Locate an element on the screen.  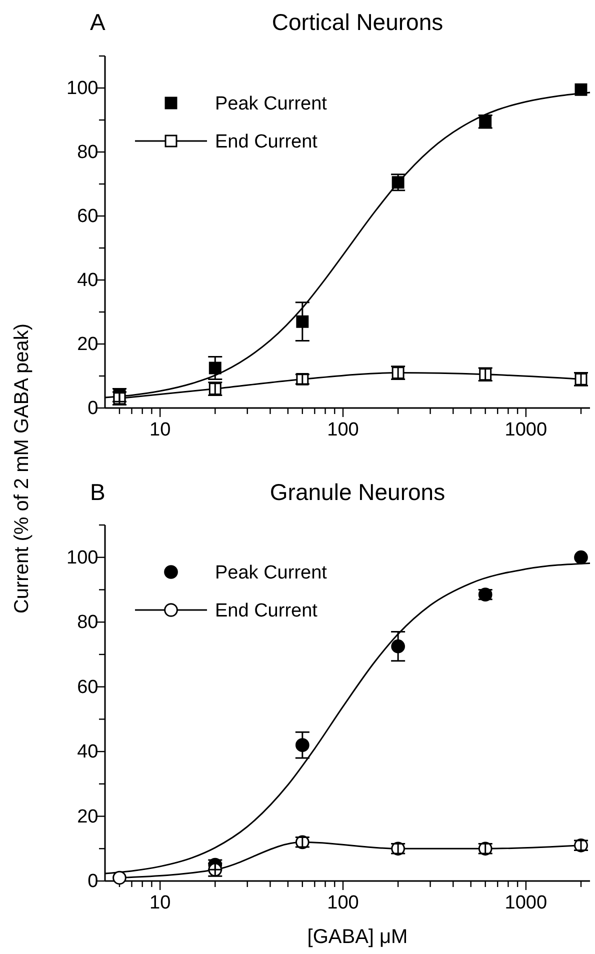
chart-title: Granule Neurons is located at coordinates (358, 492).